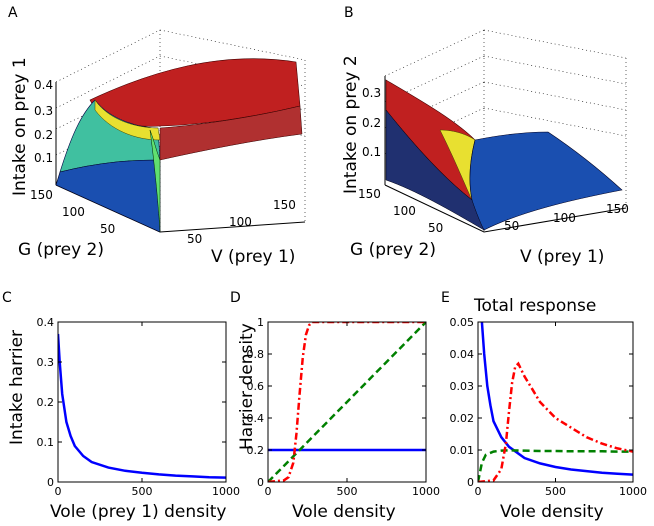 This screenshot has width=654, height=526. What do you see at coordinates (546, 181) in the screenshot?
I see `panel-b-surface-blue` at bounding box center [546, 181].